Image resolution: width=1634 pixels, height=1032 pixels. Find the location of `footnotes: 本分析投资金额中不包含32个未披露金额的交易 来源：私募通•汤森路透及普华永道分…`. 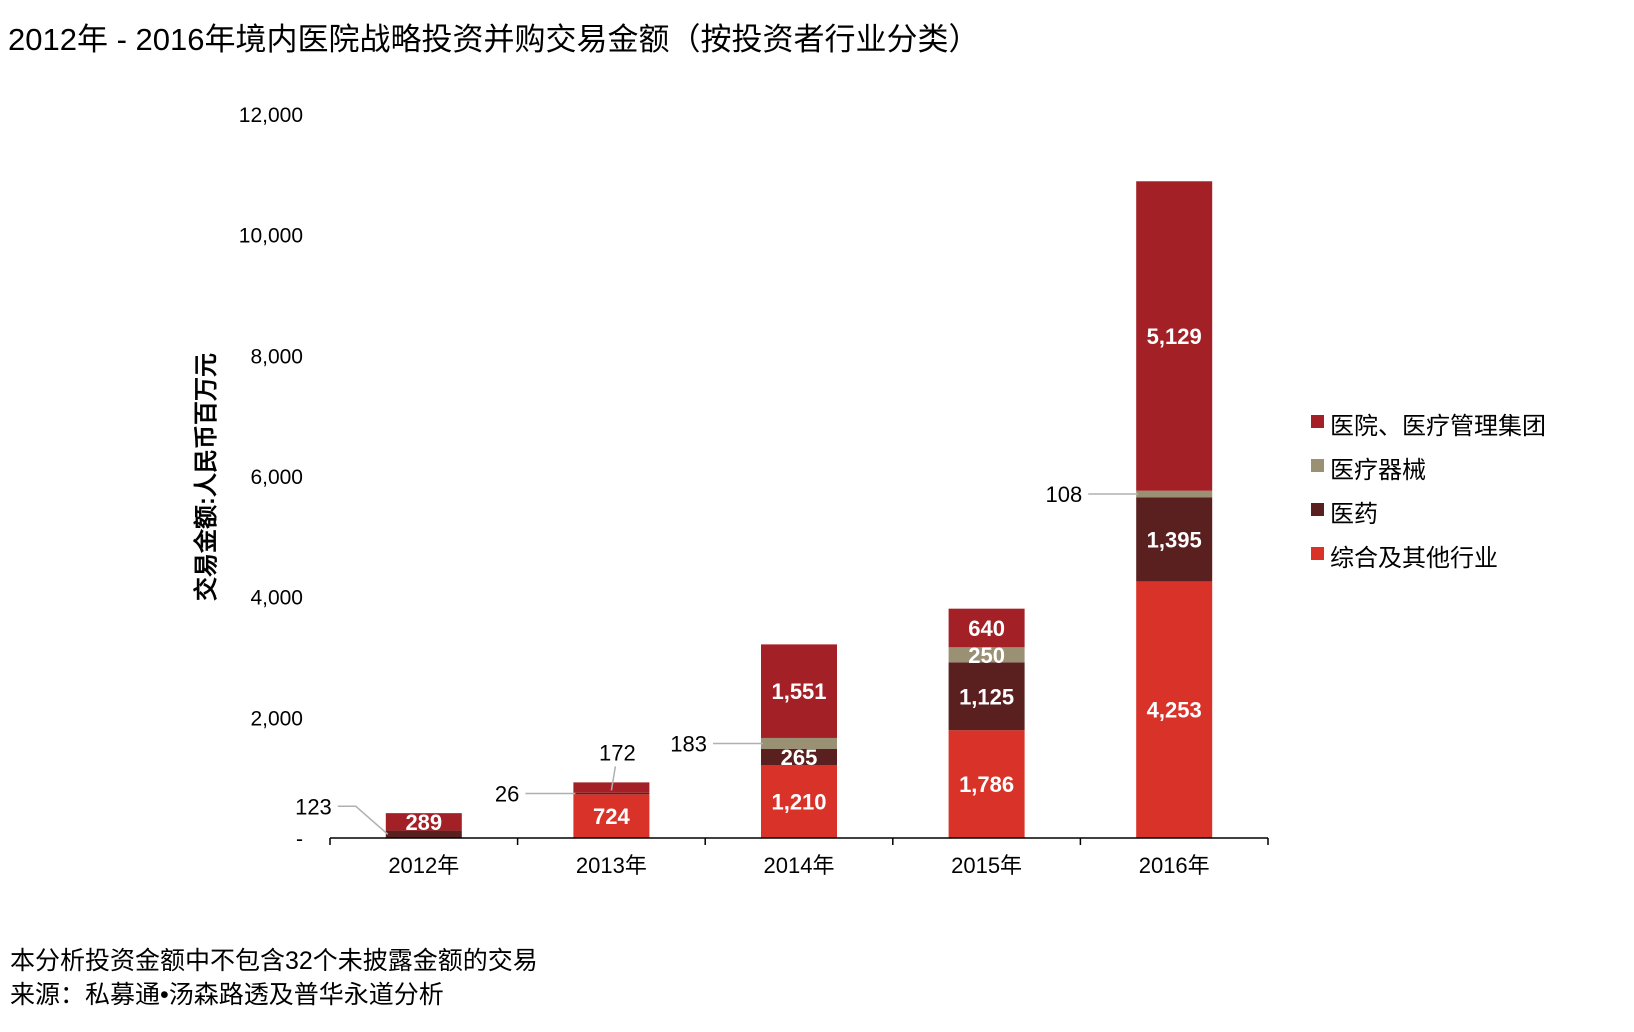

footnotes: 本分析投资金额中不包含32个未披露金额的交易 来源：私募通•汤森路透及普华永道分… is located at coordinates (274, 978).